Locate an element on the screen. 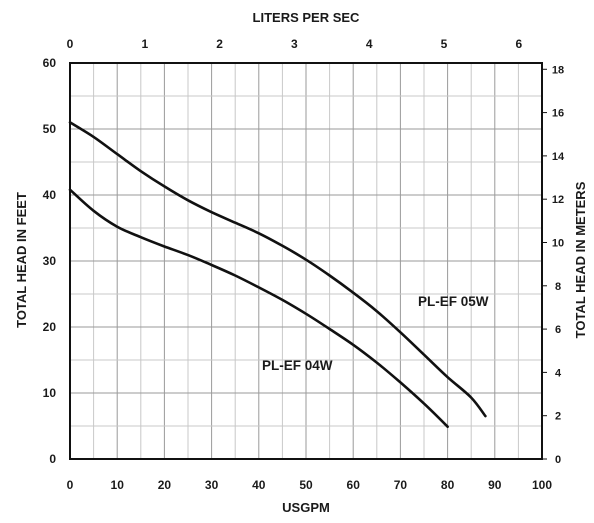 This screenshot has height=523, width=594. y2-tick-label: 14 is located at coordinates (558, 157).